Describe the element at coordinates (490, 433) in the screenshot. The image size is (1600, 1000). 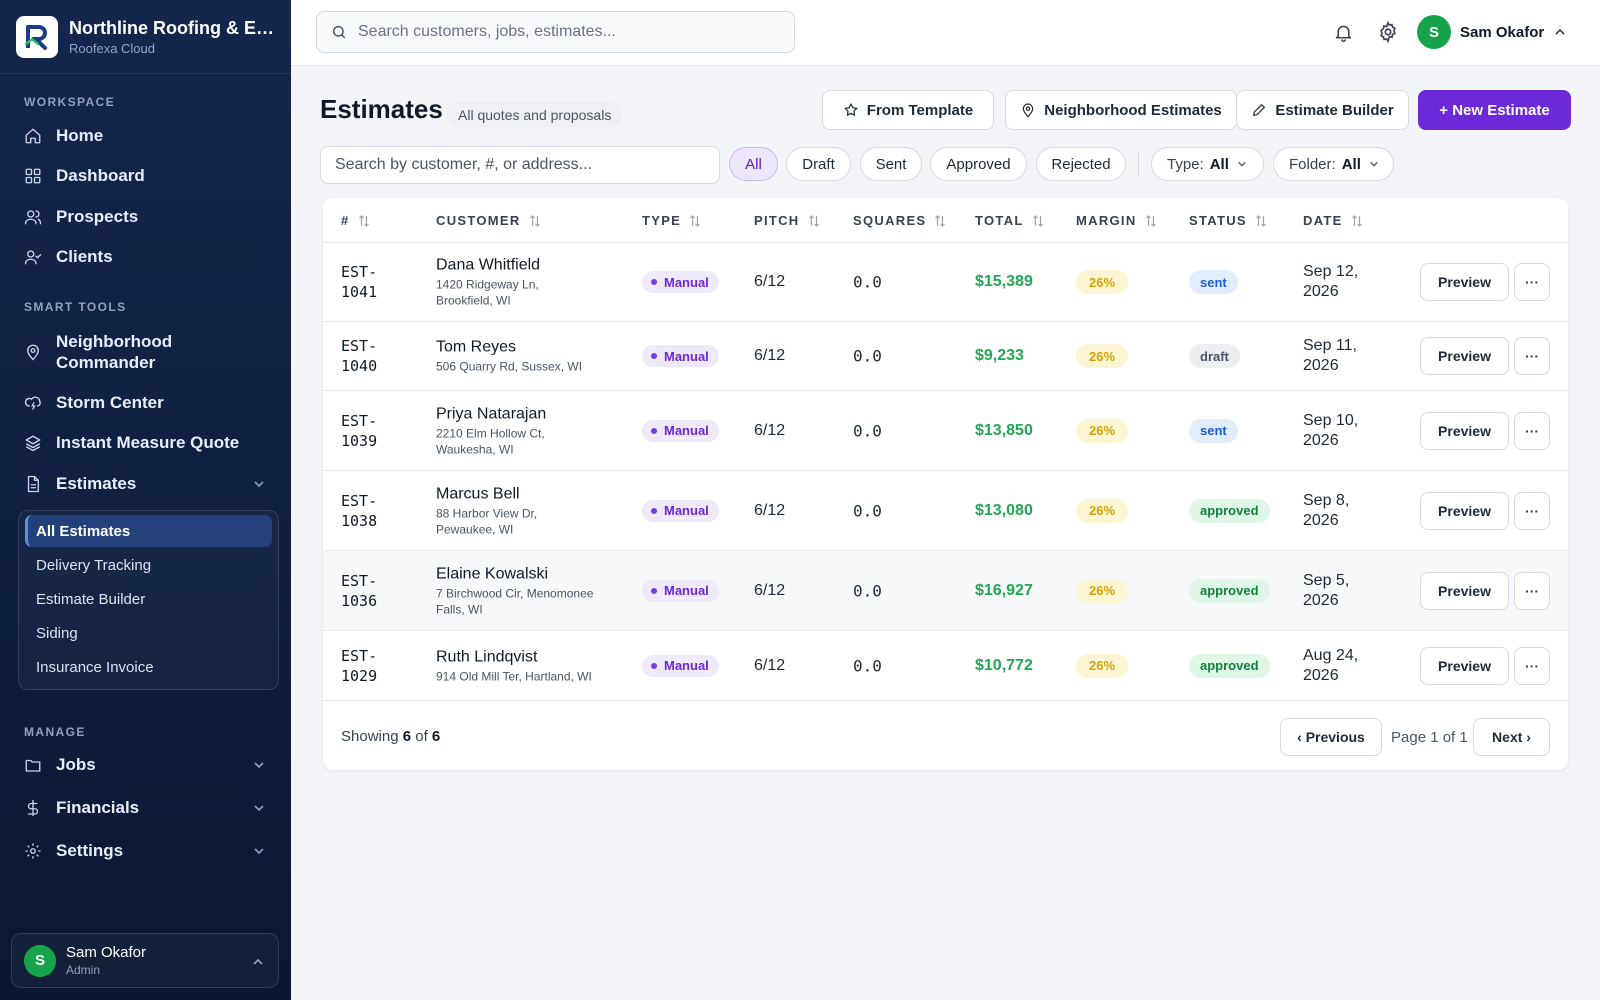
I see `customer-address: 2210 Elm Hollow Ct,` at that location.